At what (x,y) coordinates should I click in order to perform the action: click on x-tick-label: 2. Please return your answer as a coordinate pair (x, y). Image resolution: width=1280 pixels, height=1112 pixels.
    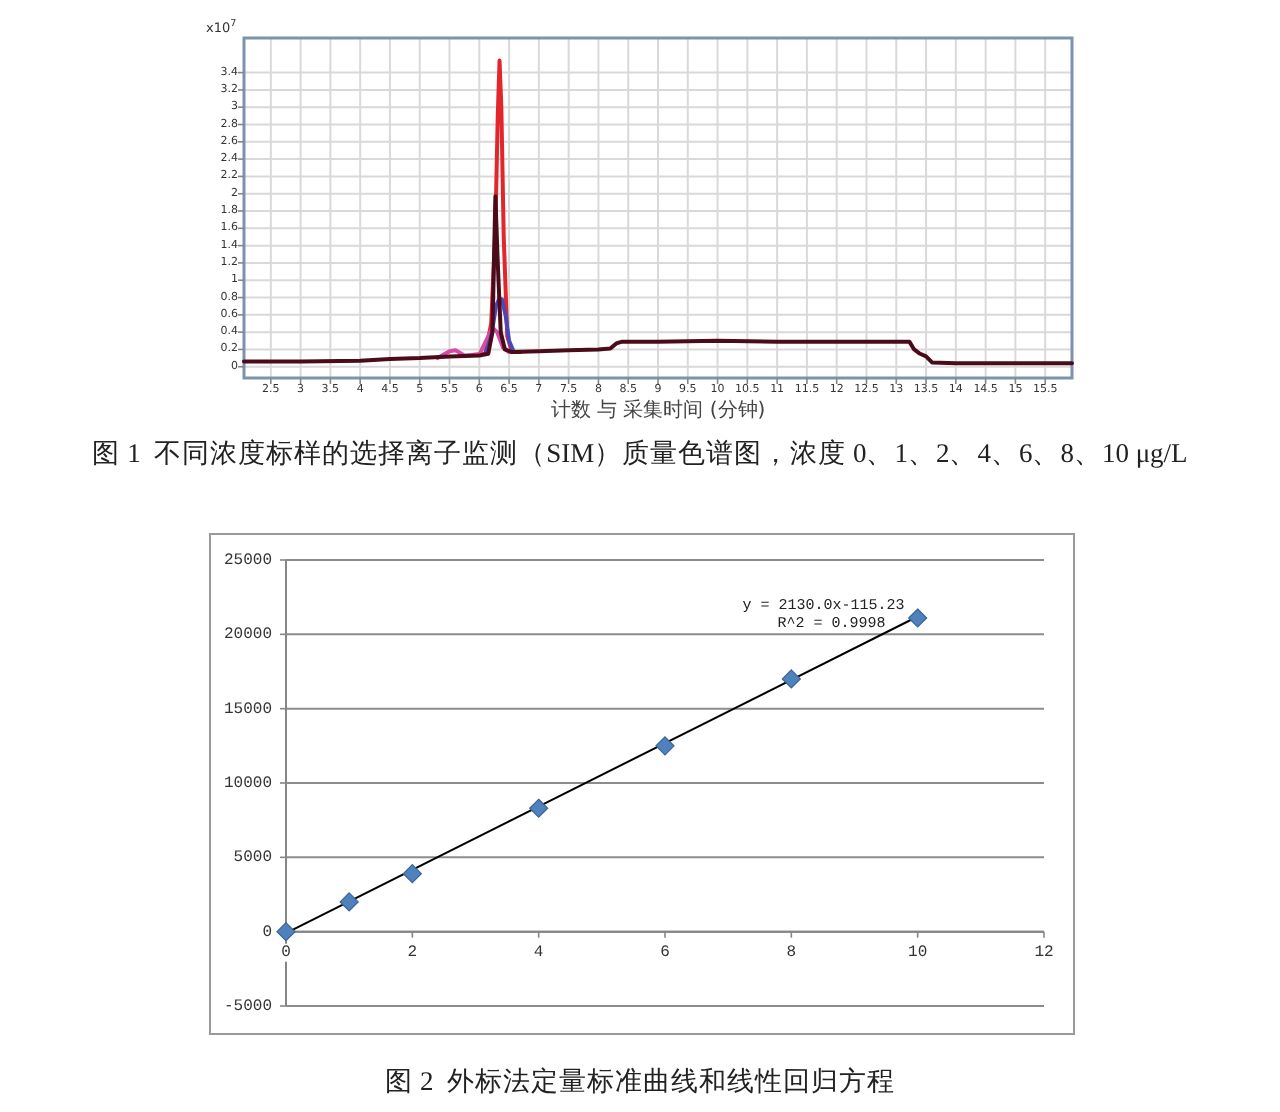
    Looking at the image, I should click on (412, 952).